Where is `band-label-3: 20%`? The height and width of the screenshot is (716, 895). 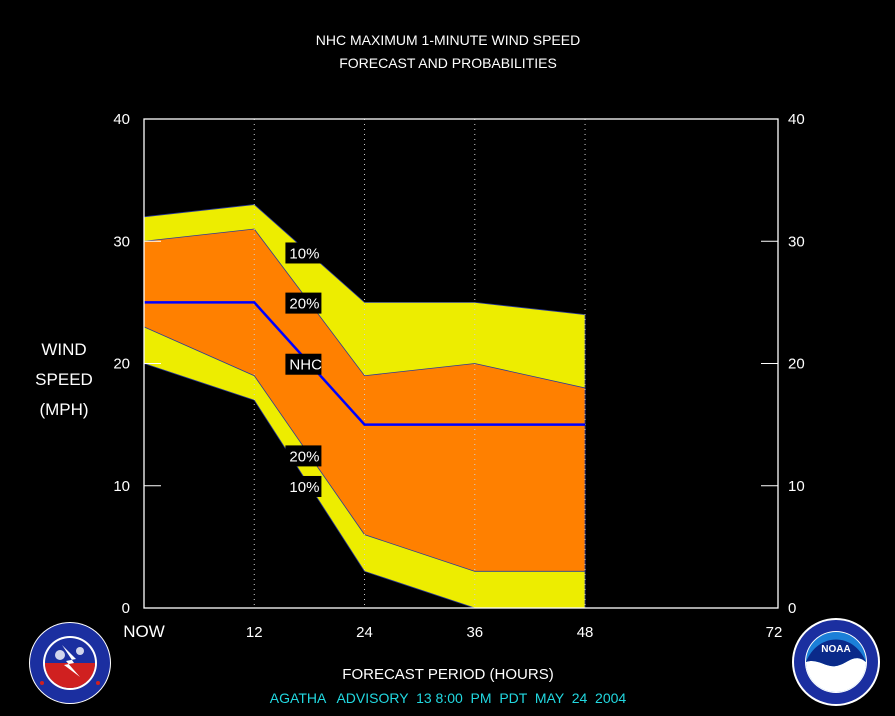 band-label-3: 20% is located at coordinates (304, 456).